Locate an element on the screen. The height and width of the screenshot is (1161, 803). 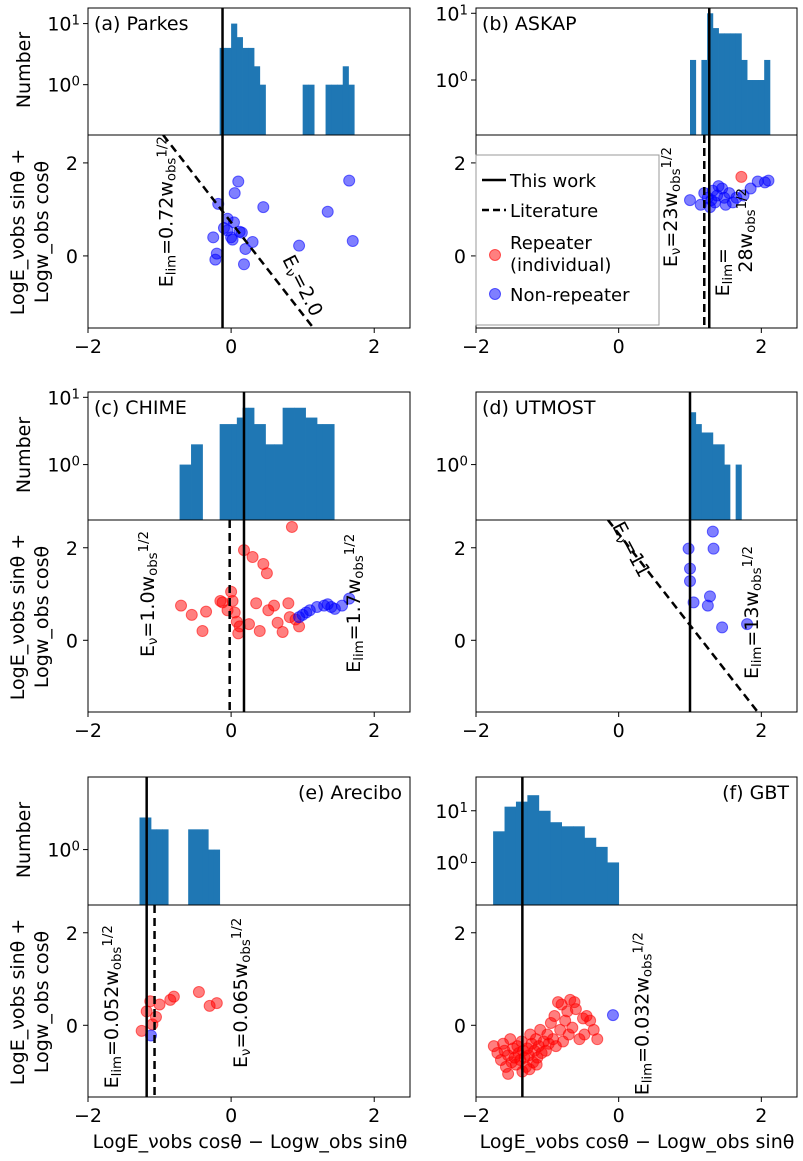
legend-repeater-line1: Repeater is located at coordinates (551, 243).